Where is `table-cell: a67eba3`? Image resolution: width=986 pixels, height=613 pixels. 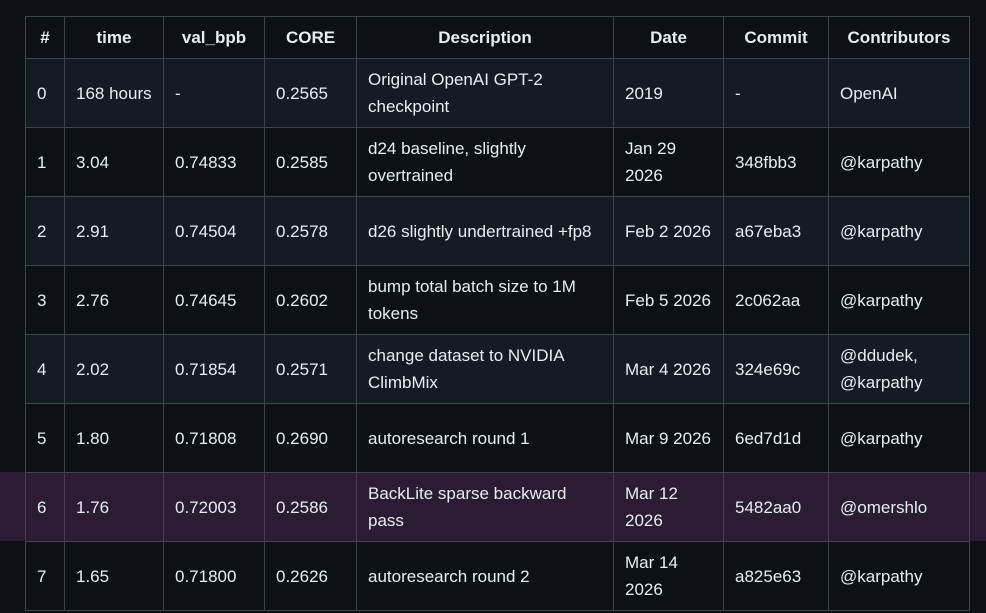 table-cell: a67eba3 is located at coordinates (776, 231).